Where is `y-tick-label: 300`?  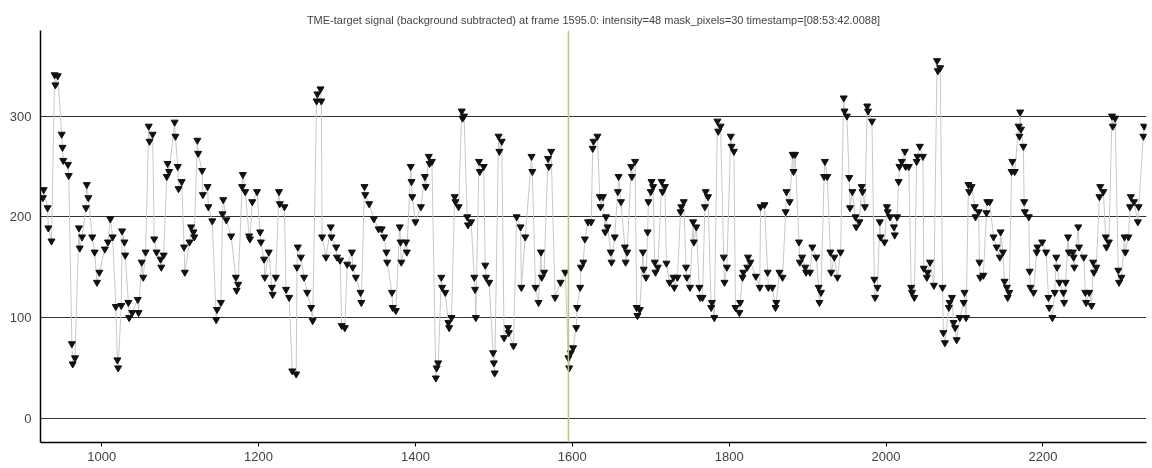 y-tick-label: 300 is located at coordinates (20, 116).